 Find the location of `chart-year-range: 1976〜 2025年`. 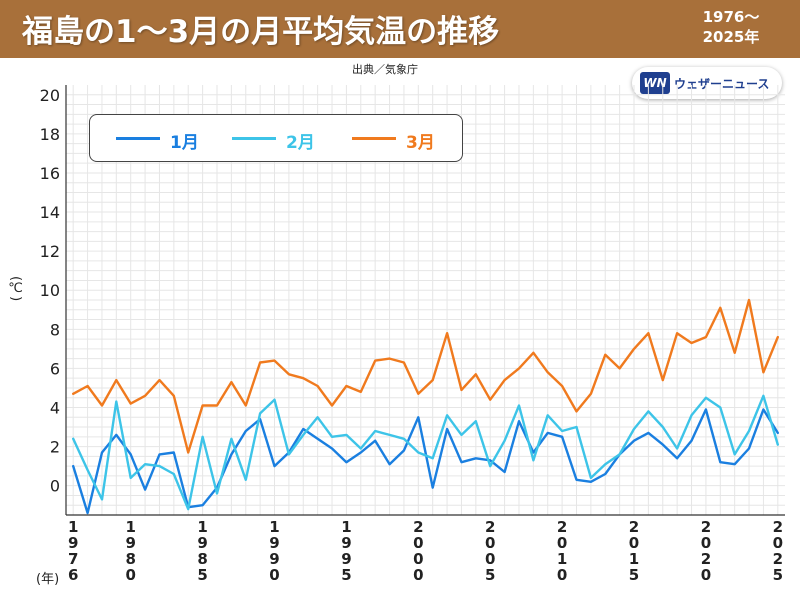

chart-year-range: 1976〜 2025年 is located at coordinates (731, 27).